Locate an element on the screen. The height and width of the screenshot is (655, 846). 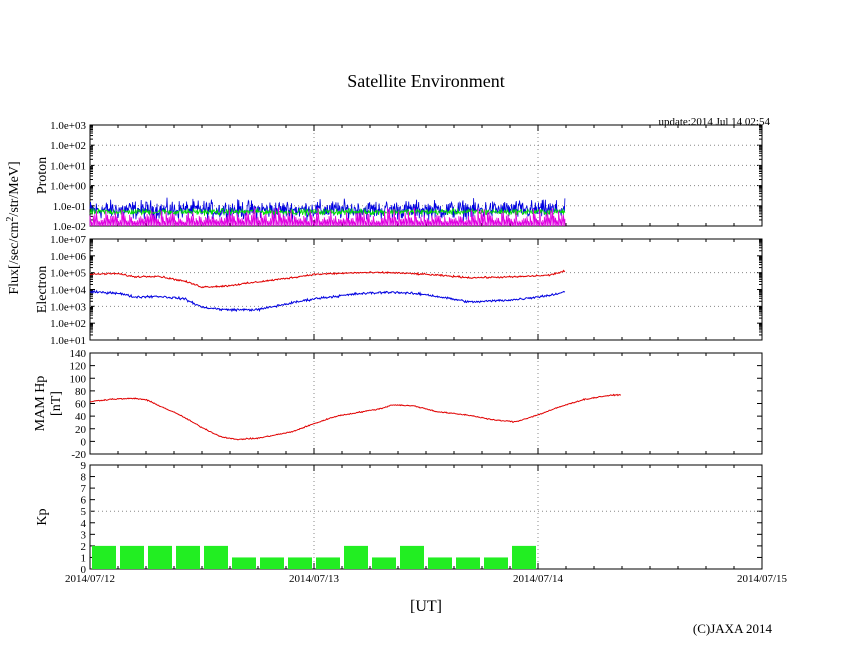
y-tick-label: -20 is located at coordinates (78, 455).